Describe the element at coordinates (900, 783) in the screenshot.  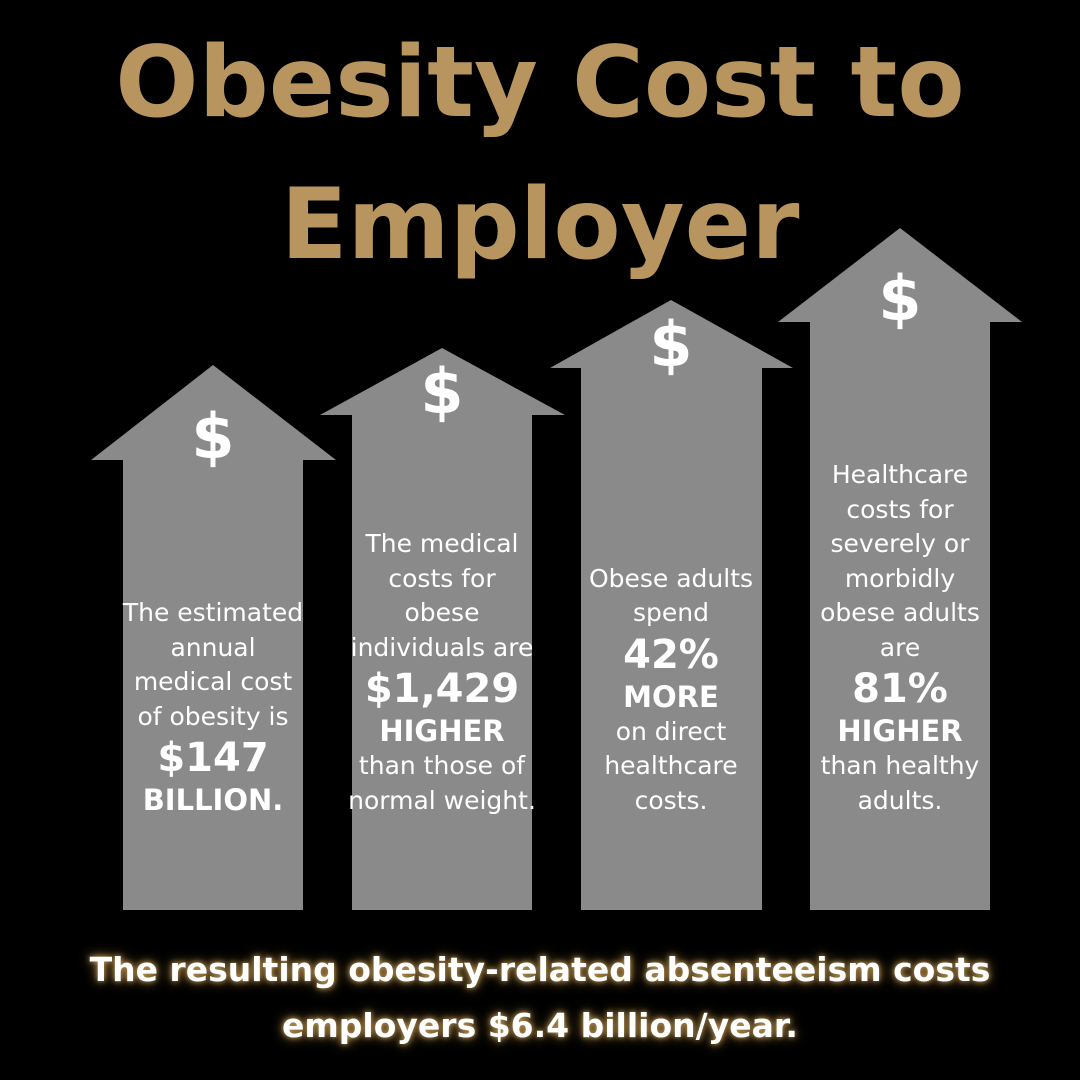
I see `description-end: than healthy adults.` at that location.